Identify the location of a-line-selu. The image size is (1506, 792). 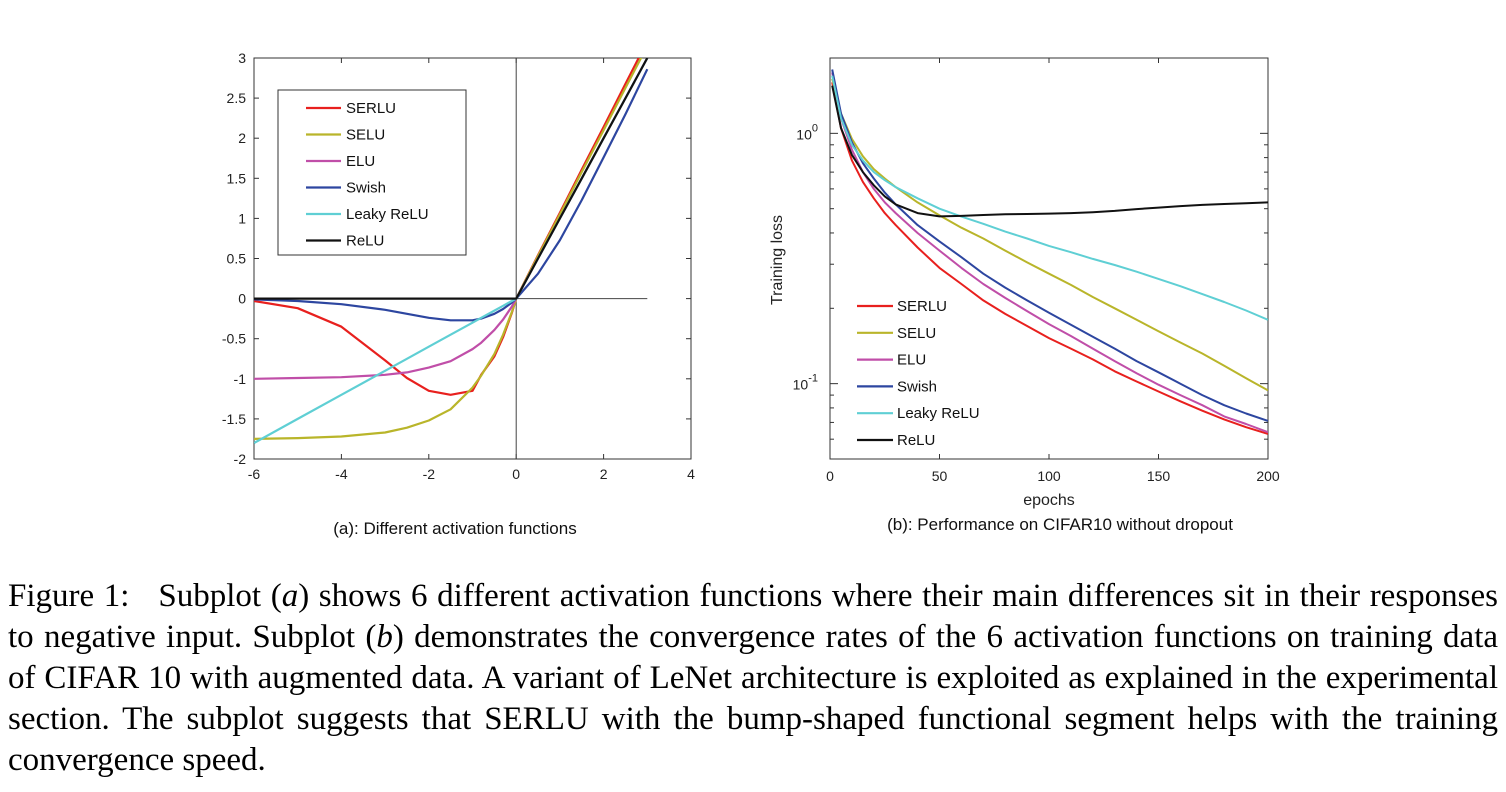
(448, 249).